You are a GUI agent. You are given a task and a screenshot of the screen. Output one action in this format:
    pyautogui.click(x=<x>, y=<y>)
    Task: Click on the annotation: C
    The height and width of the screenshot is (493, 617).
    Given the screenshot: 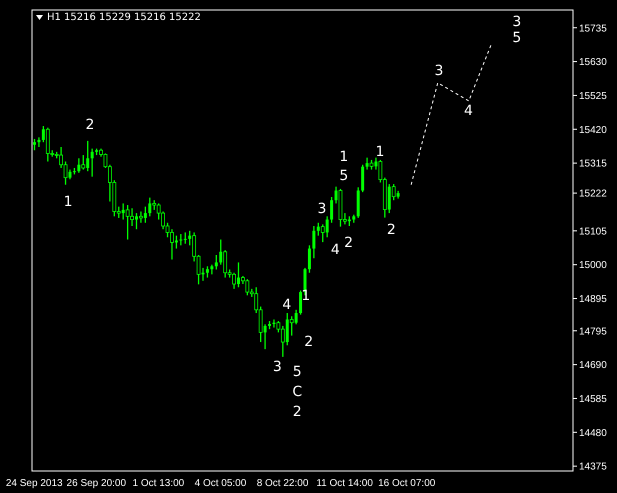 What is the action you would take?
    pyautogui.click(x=297, y=392)
    